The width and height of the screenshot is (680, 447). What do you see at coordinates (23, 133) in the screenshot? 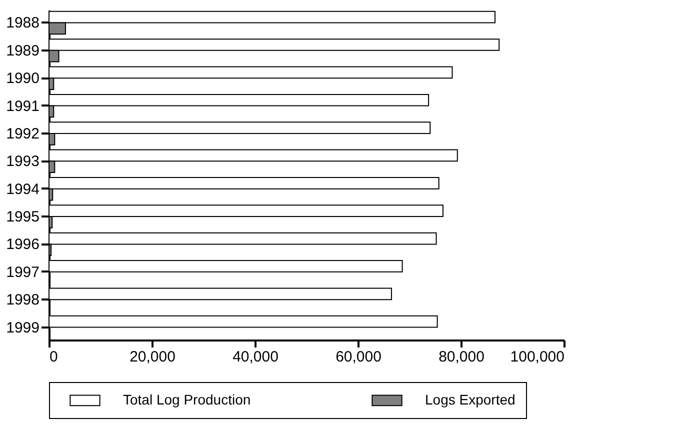
I see `y-tick-label: 1992` at bounding box center [23, 133].